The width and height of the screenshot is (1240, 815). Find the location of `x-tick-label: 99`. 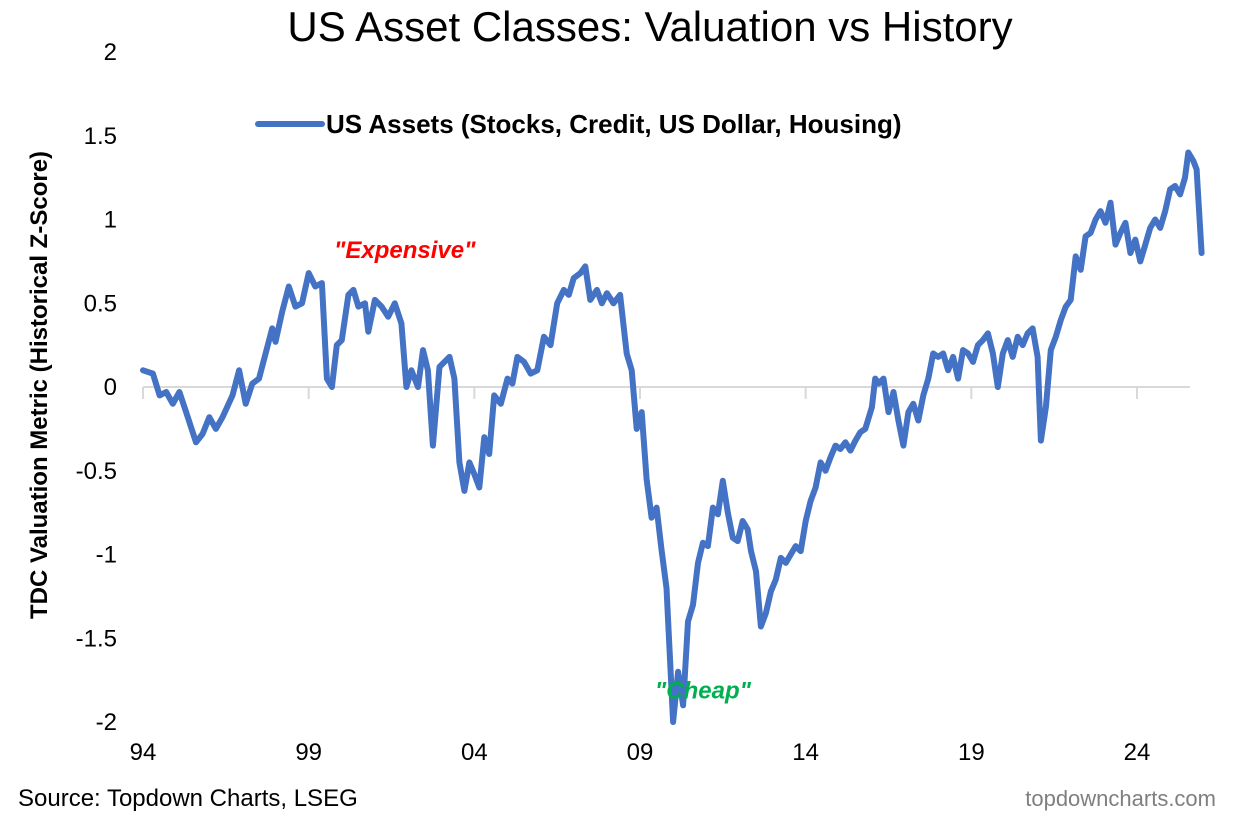

x-tick-label: 99 is located at coordinates (308, 752).